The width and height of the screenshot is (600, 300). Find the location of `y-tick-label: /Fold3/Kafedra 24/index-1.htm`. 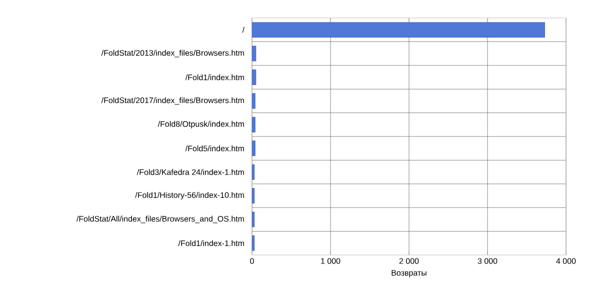

y-tick-label: /Fold3/Kafedra 24/index-1.htm is located at coordinates (190, 172).